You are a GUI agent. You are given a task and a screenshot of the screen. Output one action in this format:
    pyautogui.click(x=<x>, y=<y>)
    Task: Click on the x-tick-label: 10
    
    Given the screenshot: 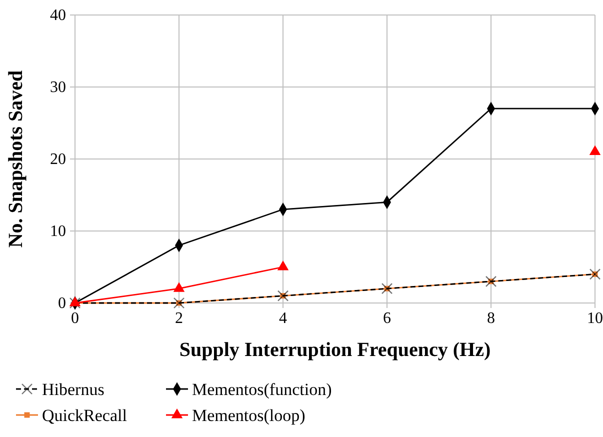 What is the action you would take?
    pyautogui.click(x=595, y=318)
    